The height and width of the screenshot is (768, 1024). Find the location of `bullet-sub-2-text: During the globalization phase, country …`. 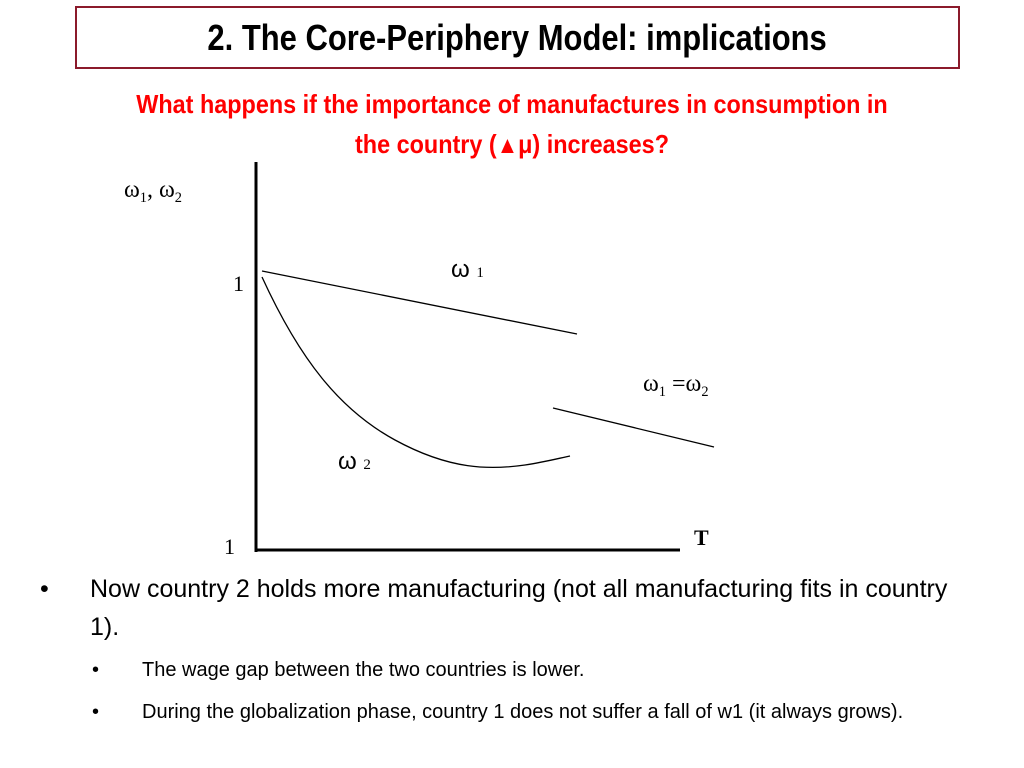

bullet-sub-2-text: During the globalization phase, country … is located at coordinates (523, 712).